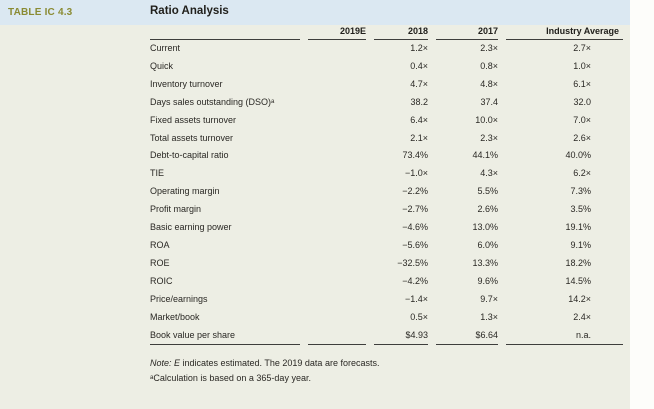 The height and width of the screenshot is (409, 654). What do you see at coordinates (157, 173) in the screenshot?
I see `row-label: TIE` at bounding box center [157, 173].